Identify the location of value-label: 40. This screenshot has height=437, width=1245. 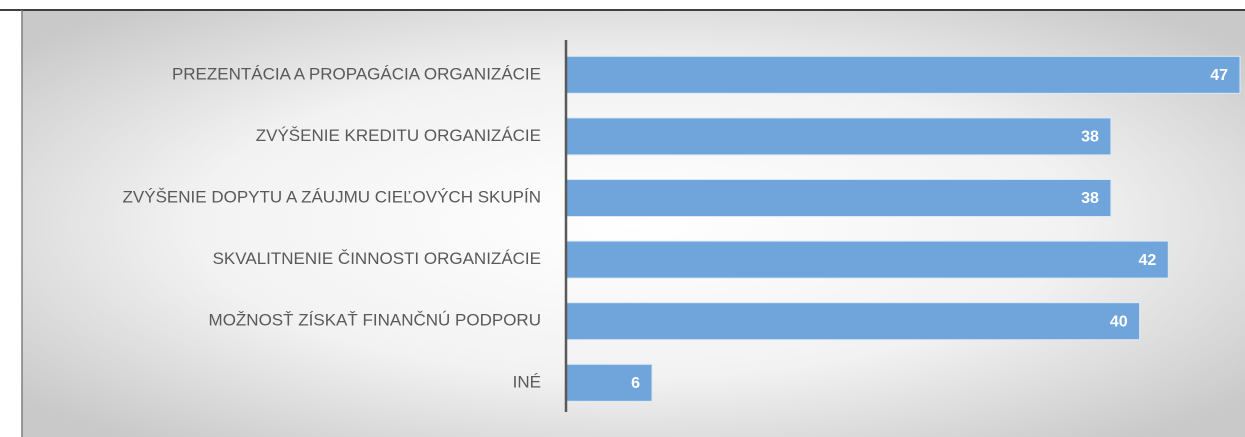
(1119, 321).